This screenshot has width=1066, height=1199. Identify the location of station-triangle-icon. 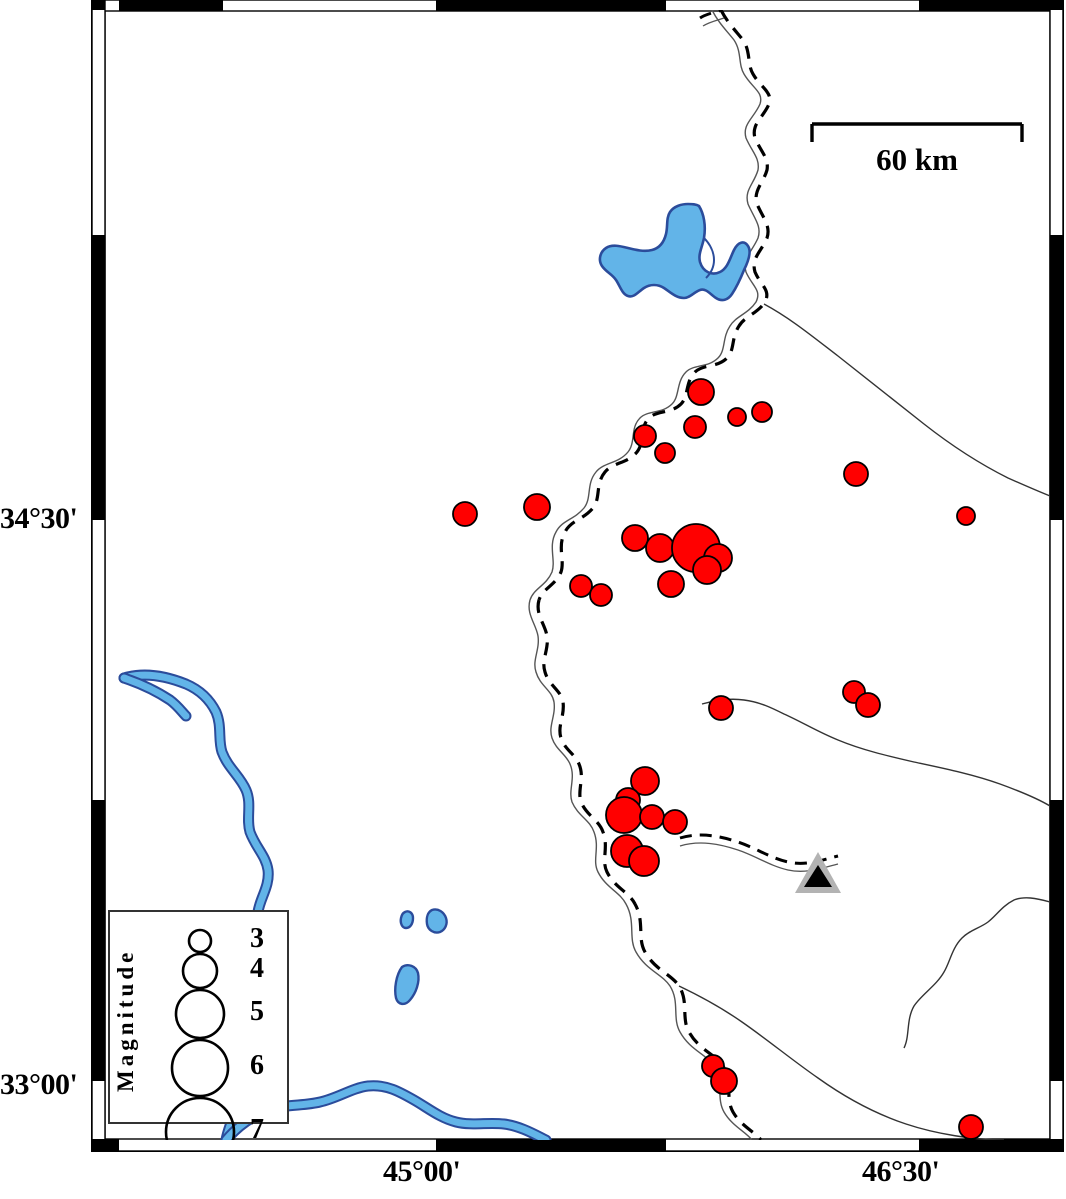
(818, 872).